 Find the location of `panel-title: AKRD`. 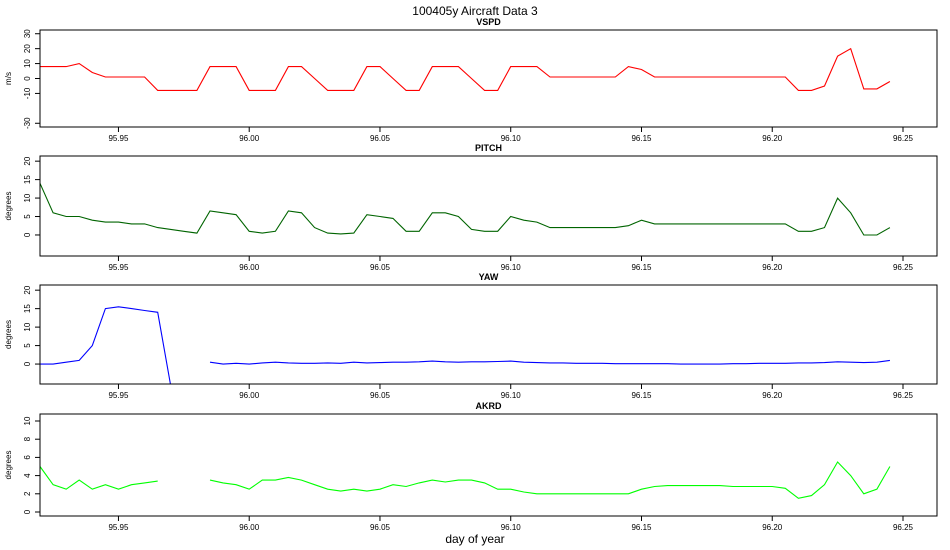

panel-title: AKRD is located at coordinates (489, 406).